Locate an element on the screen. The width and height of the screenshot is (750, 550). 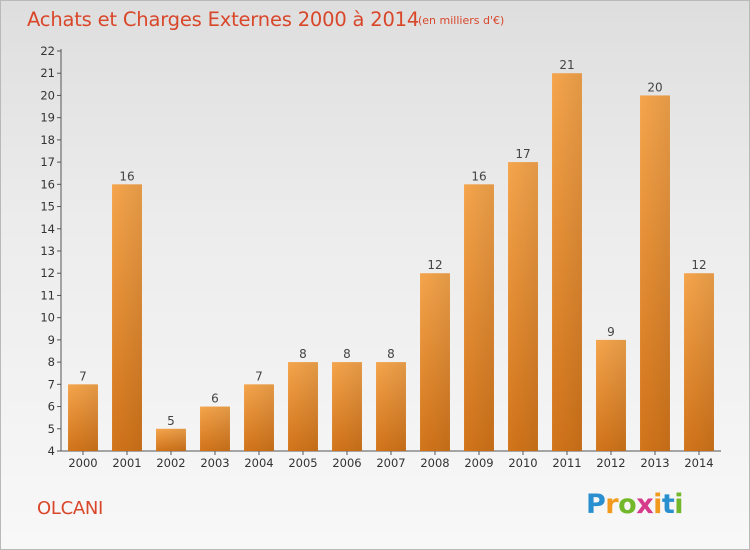
proxiti-logo: Proxiti is located at coordinates (635, 504).